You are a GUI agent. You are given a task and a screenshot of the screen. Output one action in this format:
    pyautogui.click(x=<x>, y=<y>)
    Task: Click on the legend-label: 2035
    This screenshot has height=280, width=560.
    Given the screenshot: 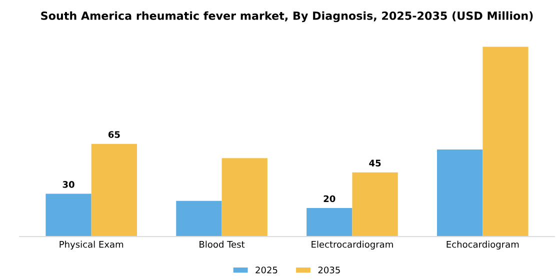 What is the action you would take?
    pyautogui.click(x=329, y=270)
    